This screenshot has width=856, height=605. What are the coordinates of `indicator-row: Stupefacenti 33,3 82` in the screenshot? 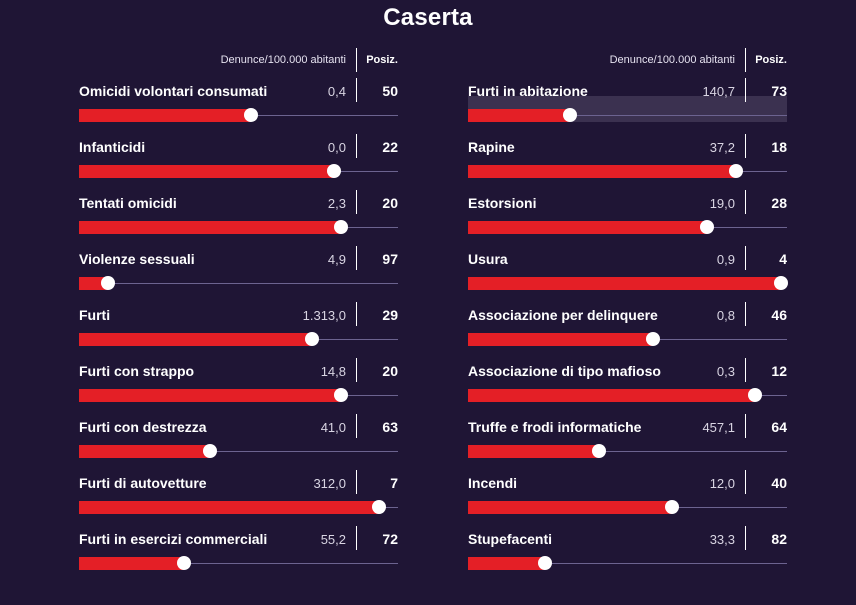 It's located at (627, 550).